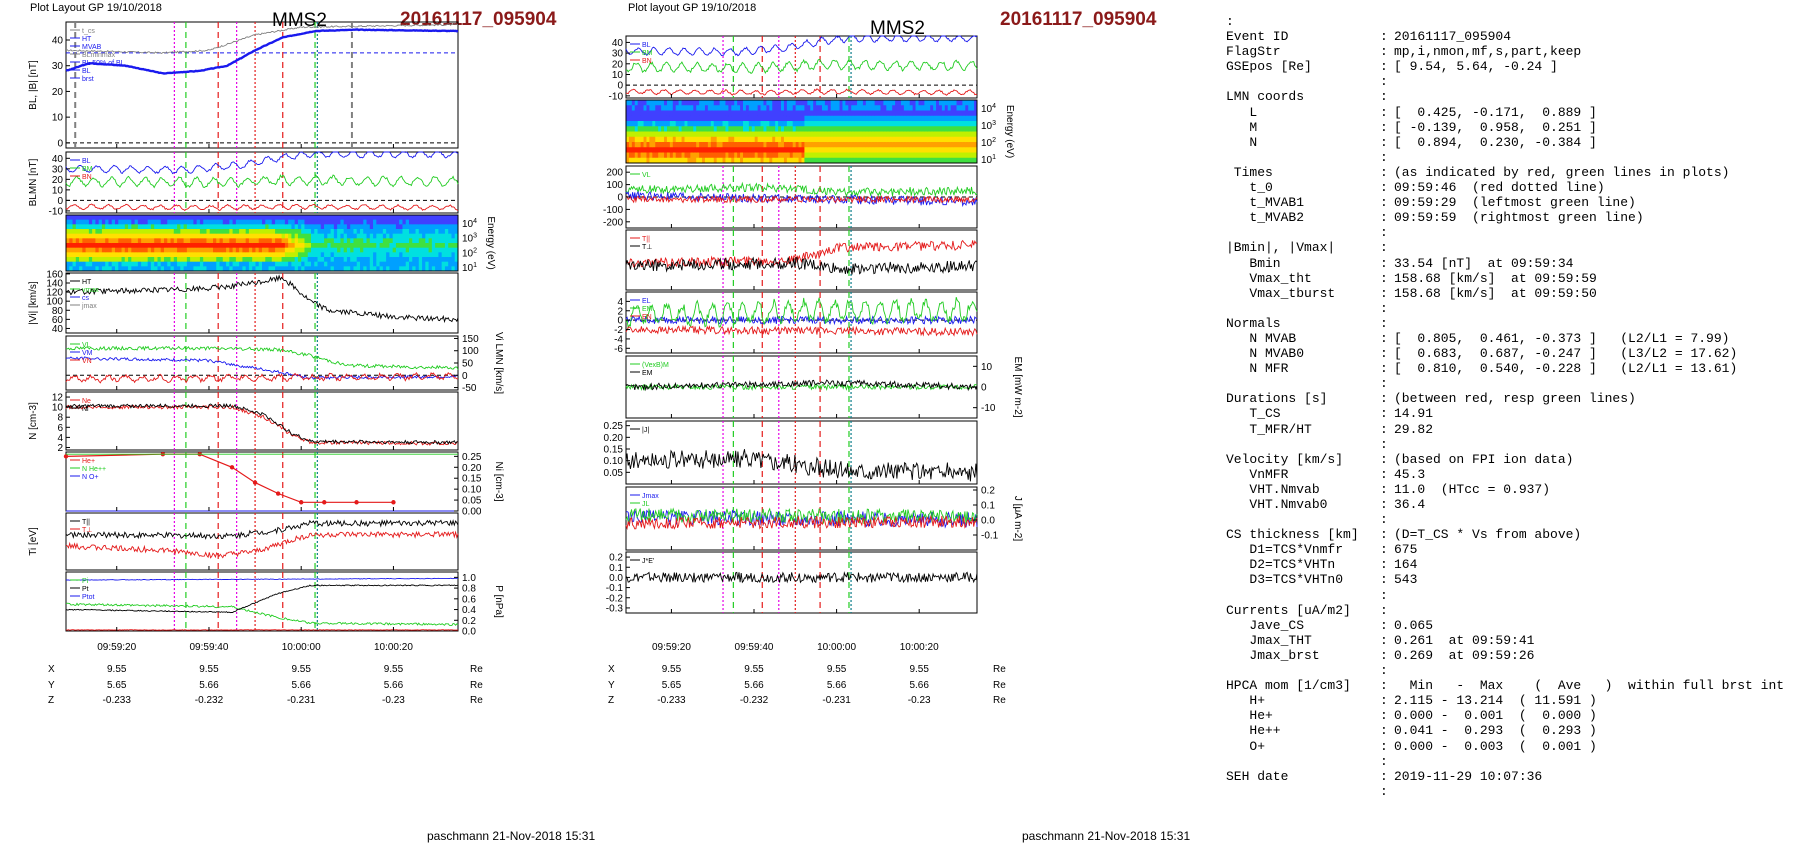 The width and height of the screenshot is (1804, 843). I want to click on info-row: Bmin:33.54 [nT] at 09:59:34, so click(1512, 263).